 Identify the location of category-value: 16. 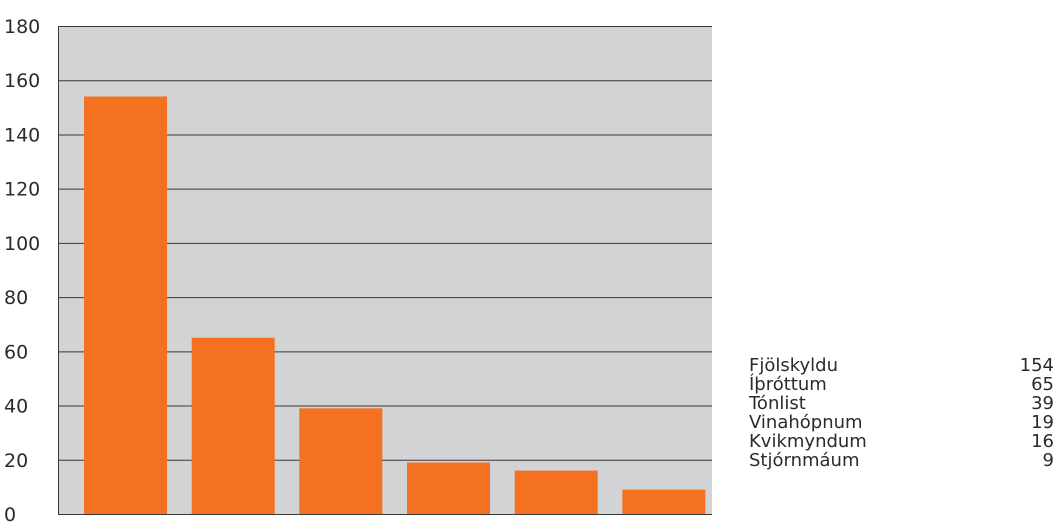
(1042, 441).